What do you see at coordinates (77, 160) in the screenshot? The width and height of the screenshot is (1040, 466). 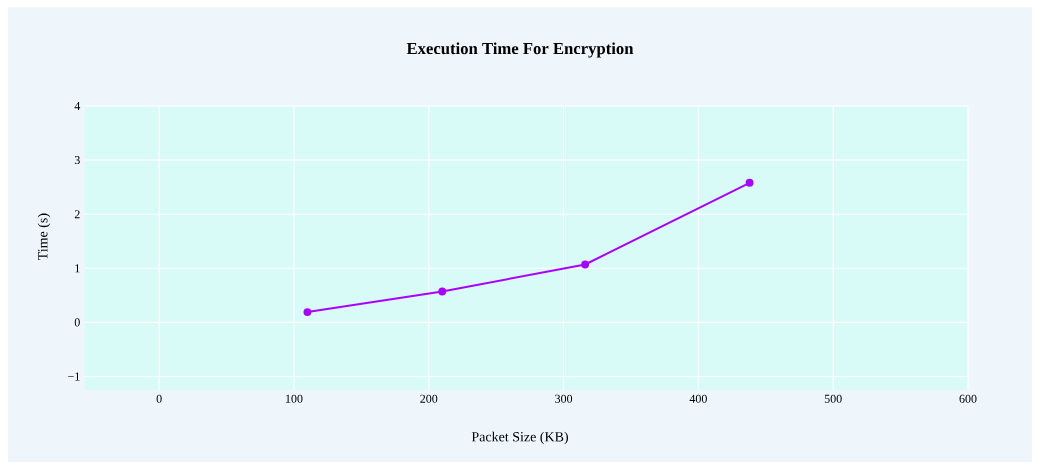 I see `y-tick-label: 3` at bounding box center [77, 160].